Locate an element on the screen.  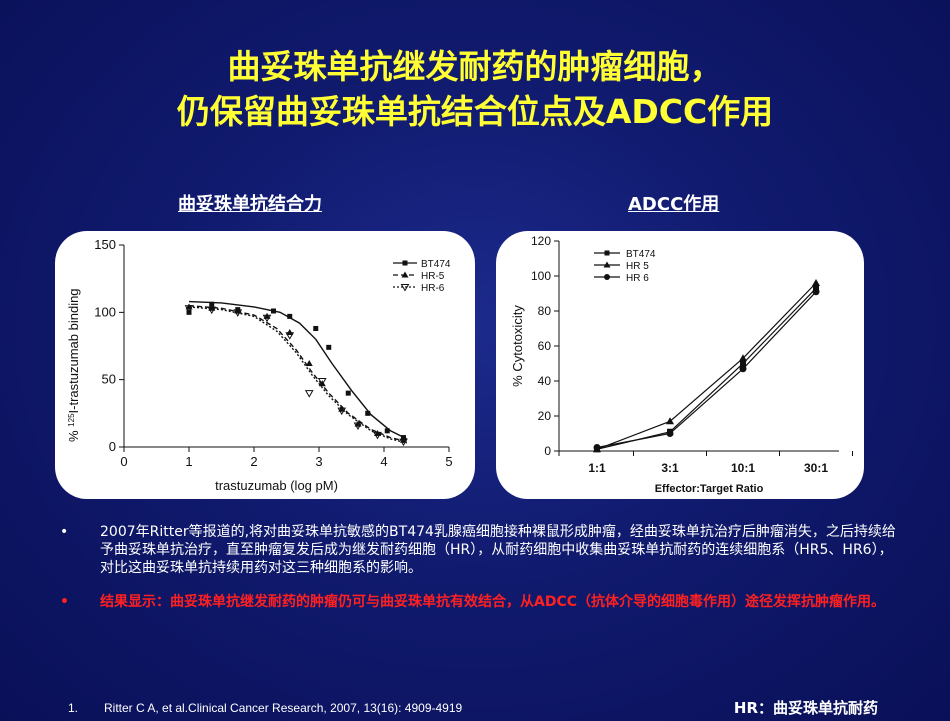
y-tick-label: 60 is located at coordinates (545, 346).